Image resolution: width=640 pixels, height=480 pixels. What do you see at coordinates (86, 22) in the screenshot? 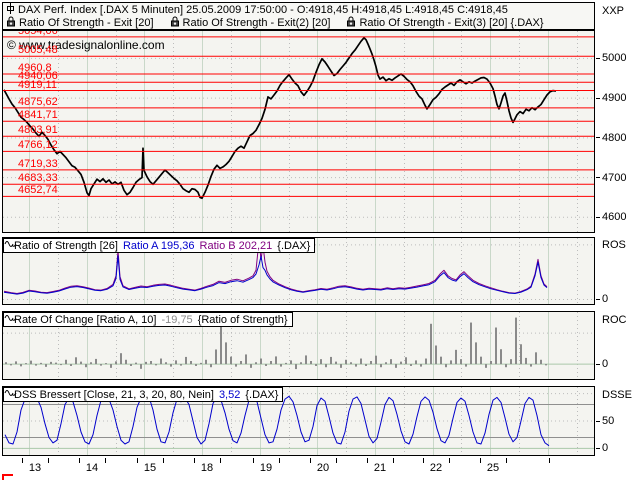
I see `strategy-label: Ratio Of Strength - Exit [20]` at bounding box center [86, 22].